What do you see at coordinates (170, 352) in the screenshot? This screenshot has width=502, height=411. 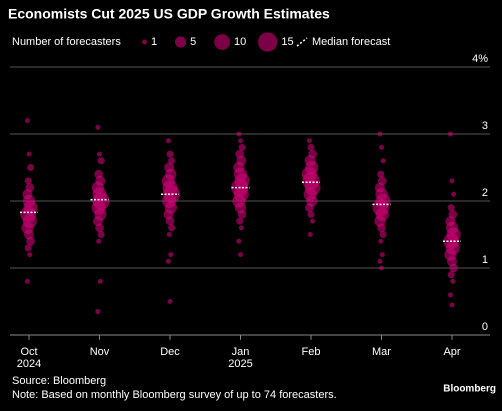 I see `x-tick-label: Dec` at bounding box center [170, 352].